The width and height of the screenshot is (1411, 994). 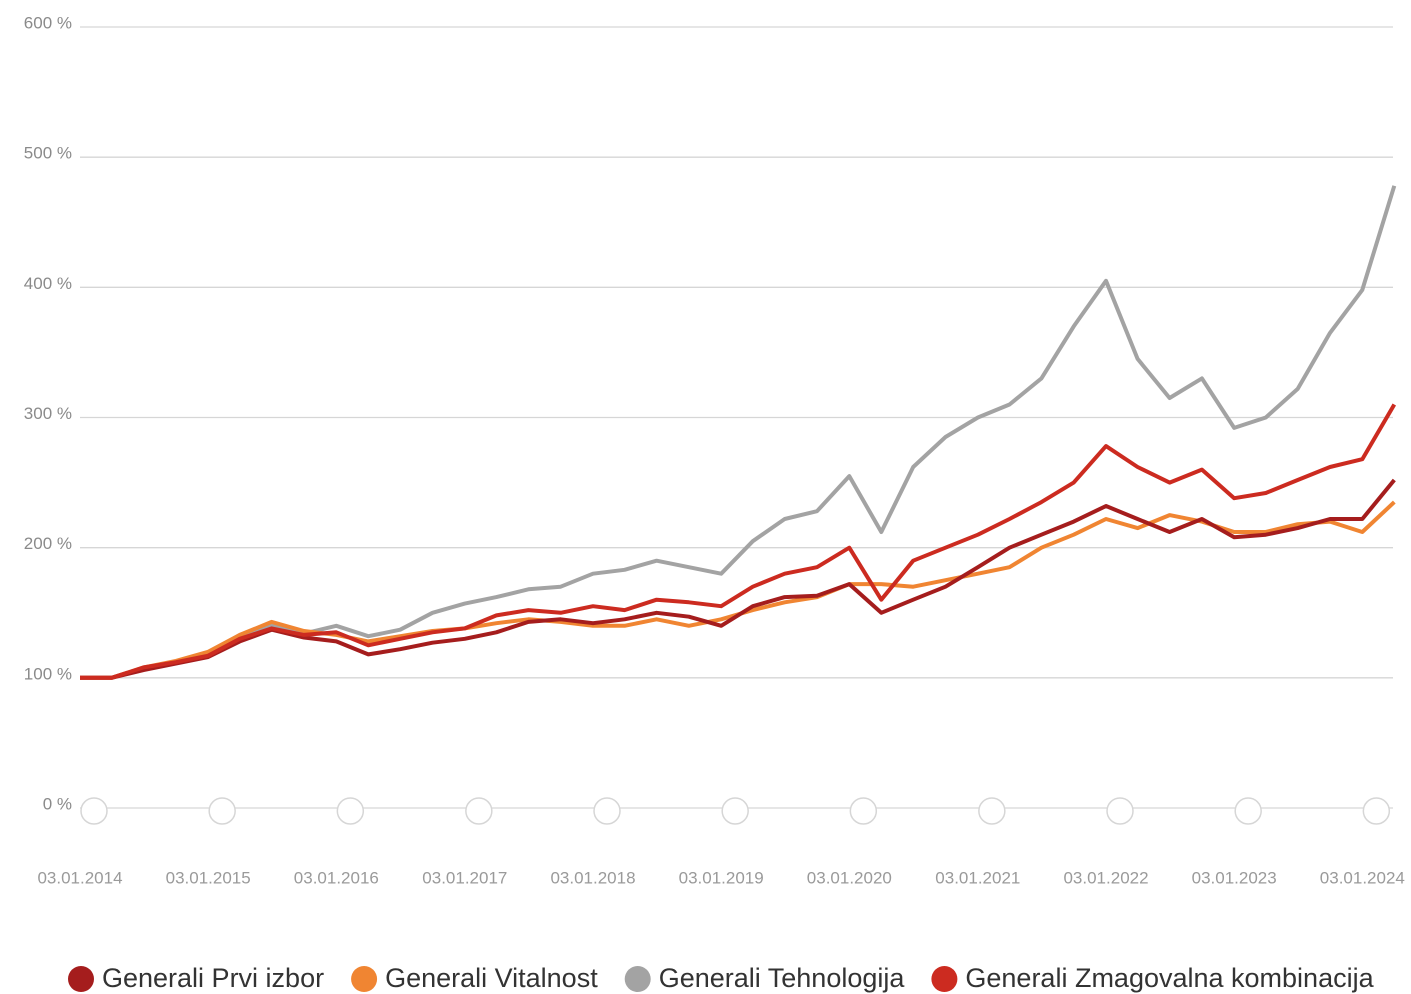 What do you see at coordinates (782, 978) in the screenshot?
I see `legend-label: Generali Tehnologija` at bounding box center [782, 978].